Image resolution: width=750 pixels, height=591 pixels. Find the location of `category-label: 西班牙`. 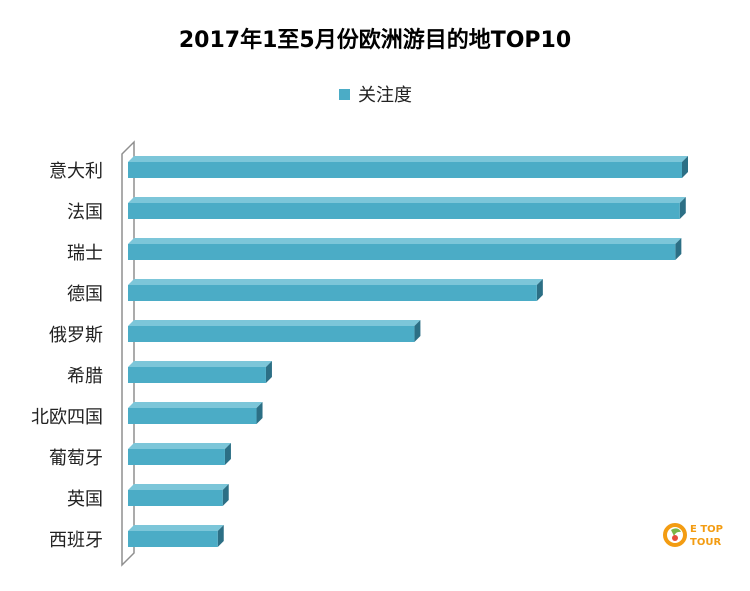

category-label: 西班牙 is located at coordinates (76, 540).